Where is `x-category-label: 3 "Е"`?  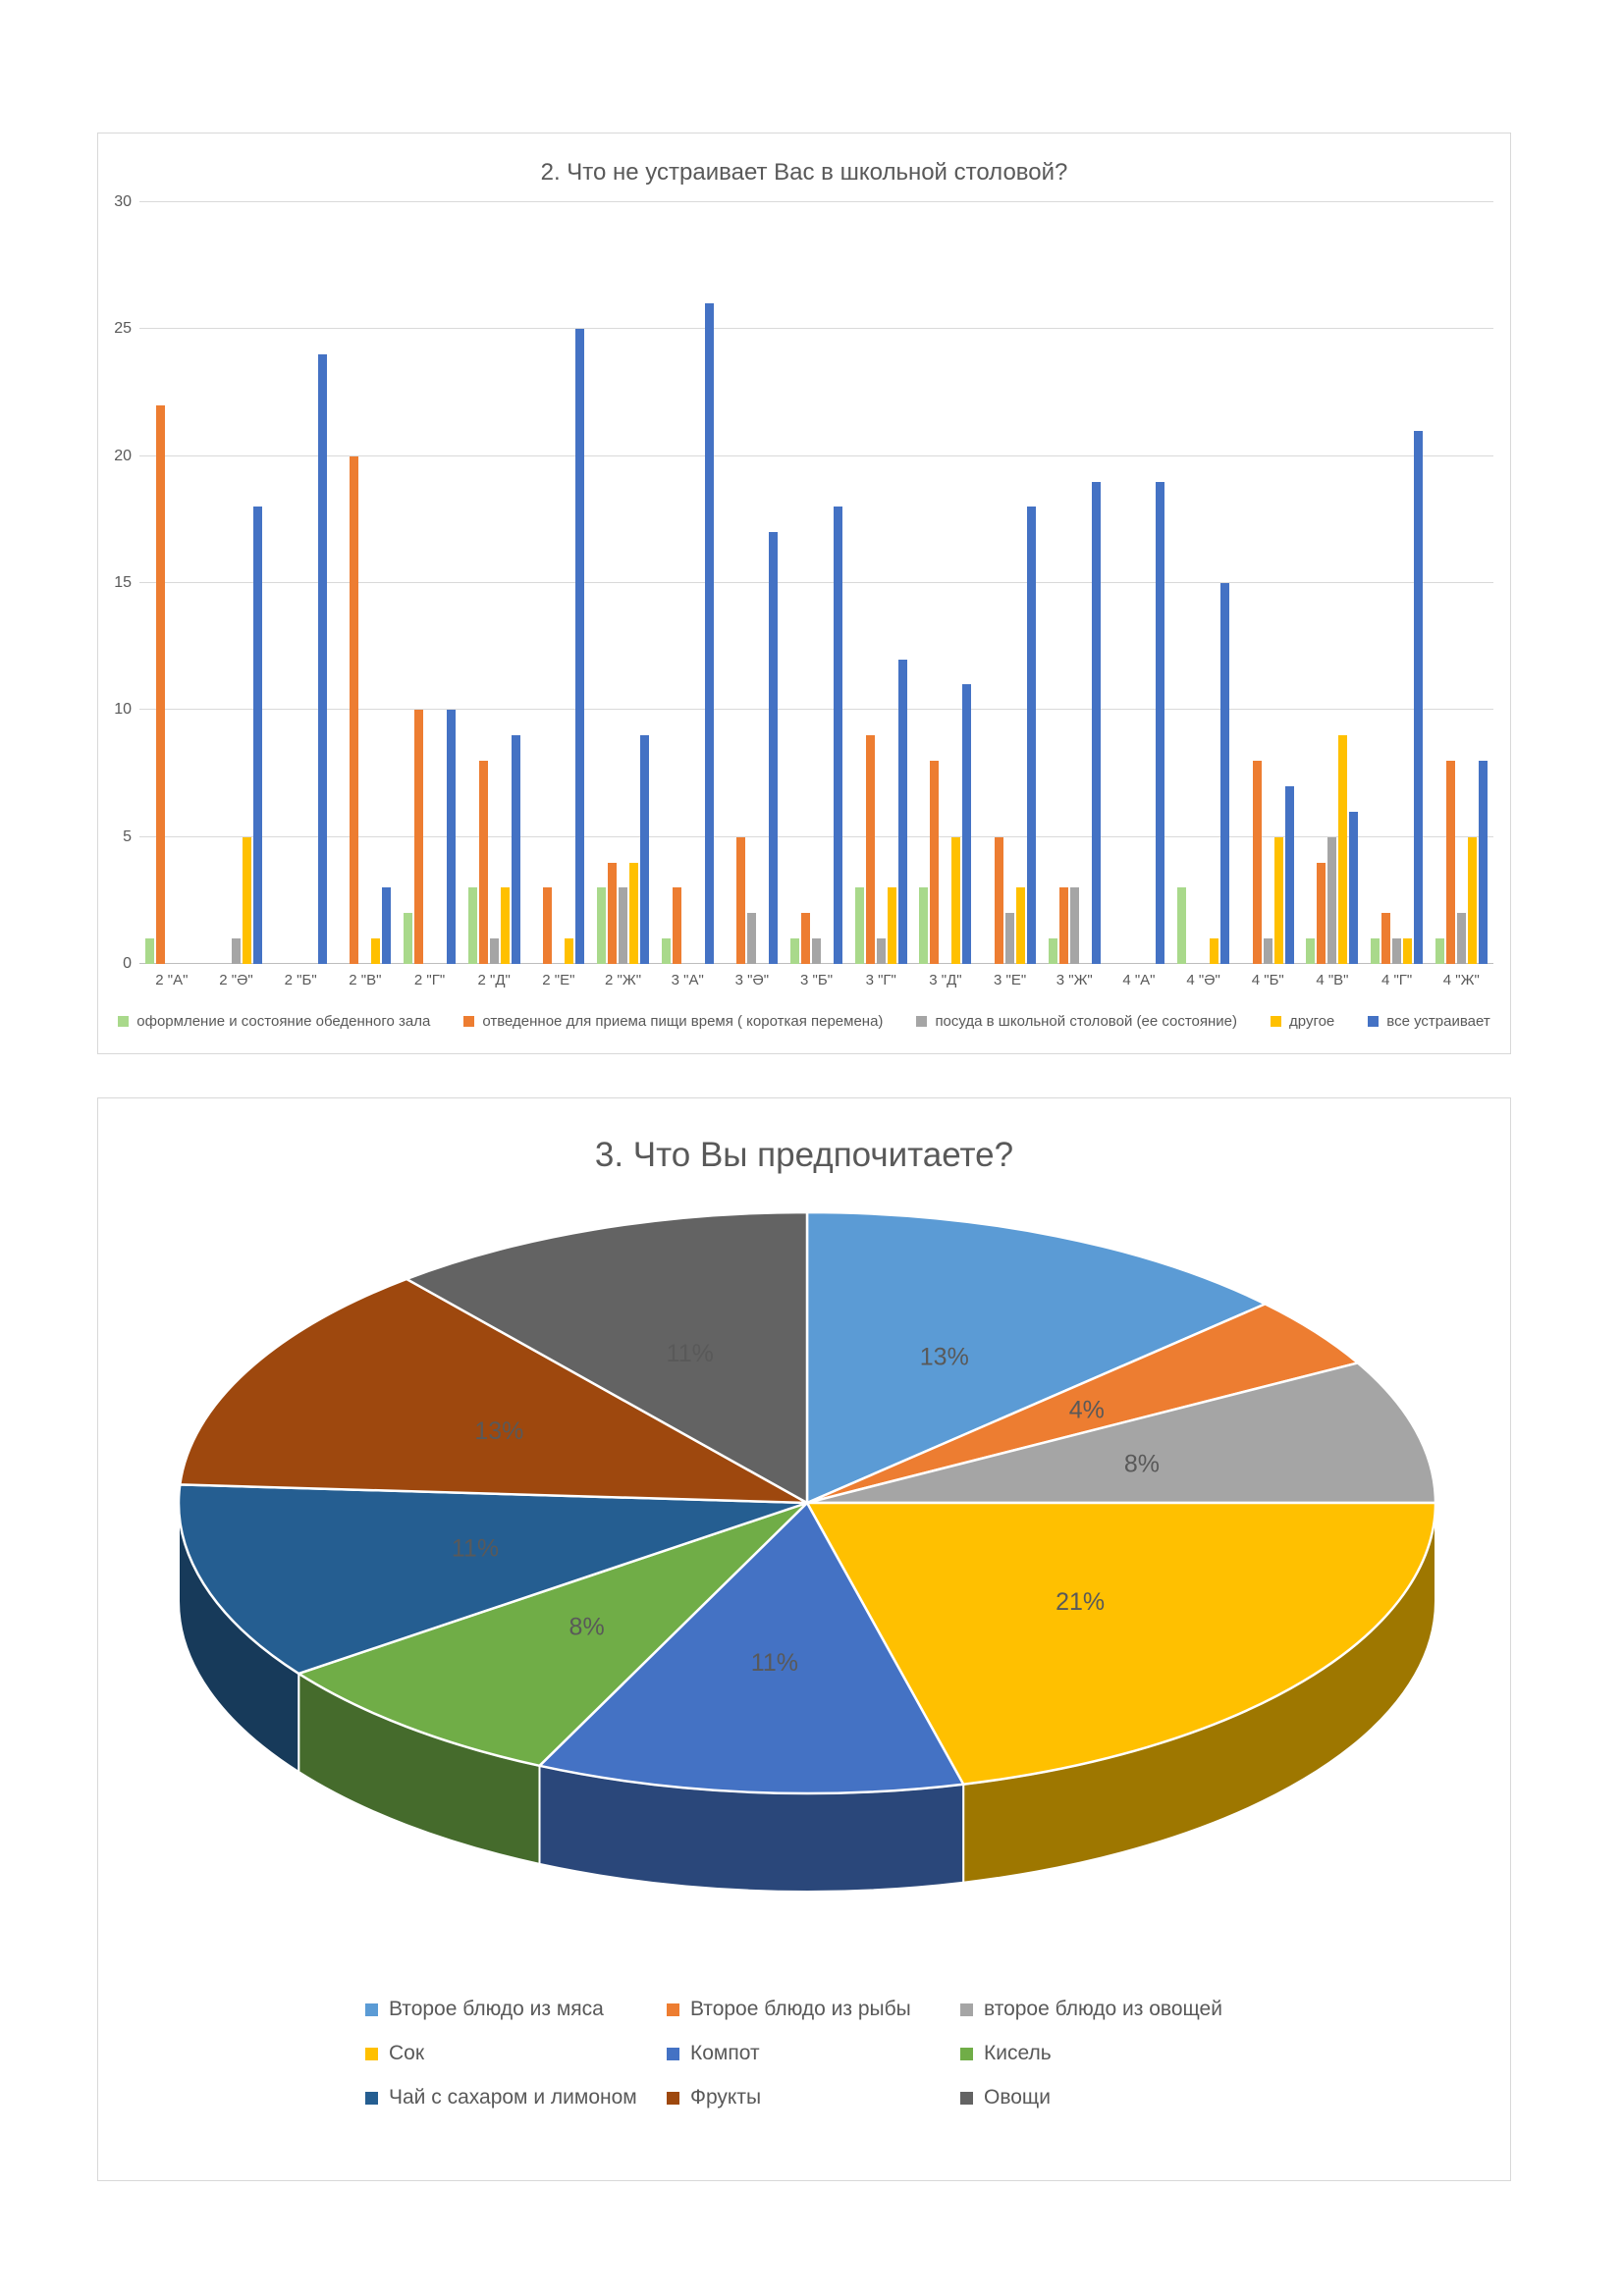 x-category-label: 3 "Е" is located at coordinates (1010, 980).